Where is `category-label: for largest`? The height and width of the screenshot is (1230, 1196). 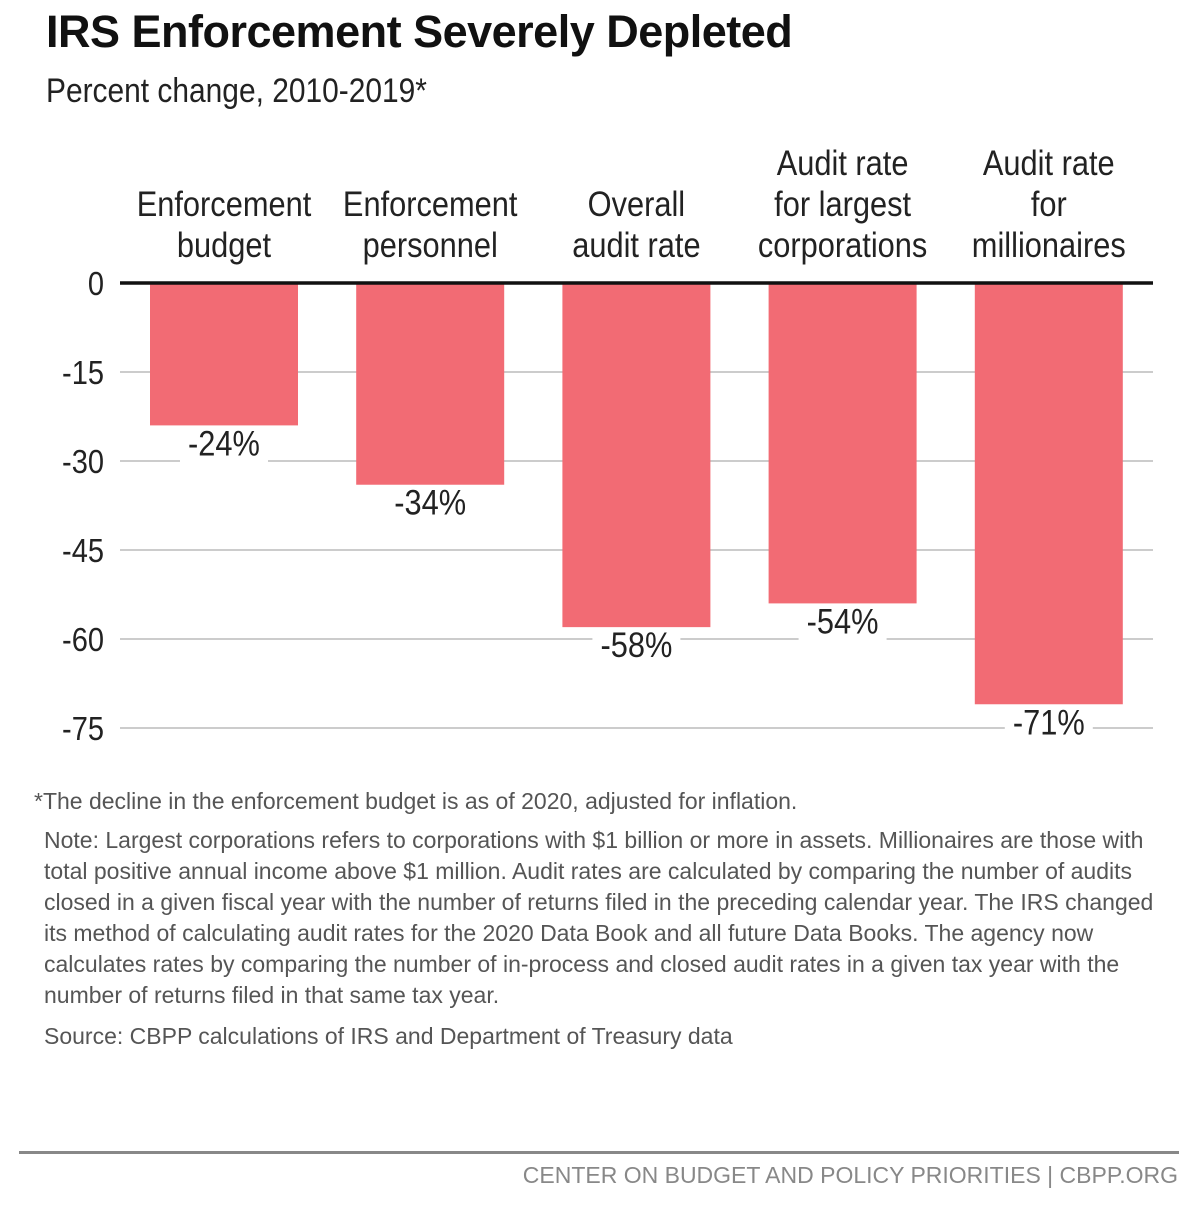
category-label: for largest is located at coordinates (842, 203).